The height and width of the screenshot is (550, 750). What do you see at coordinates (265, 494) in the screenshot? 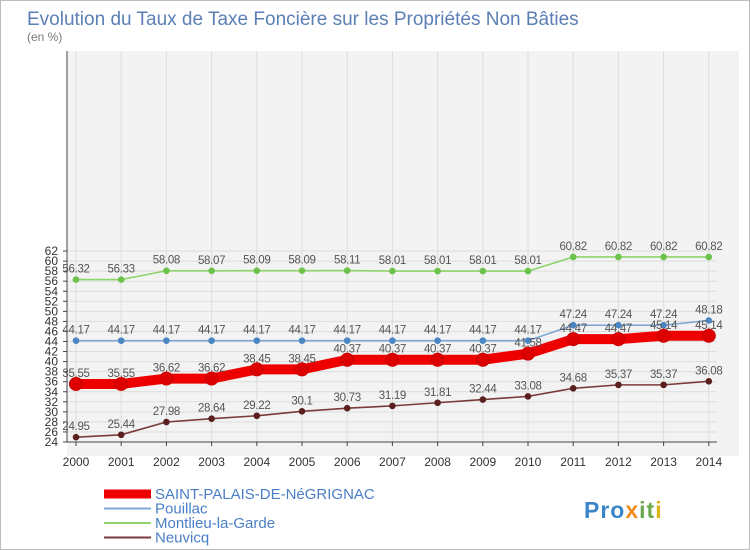
I see `legend-label: SAINT-PALAIS-DE-NéGRIGNAC` at bounding box center [265, 494].